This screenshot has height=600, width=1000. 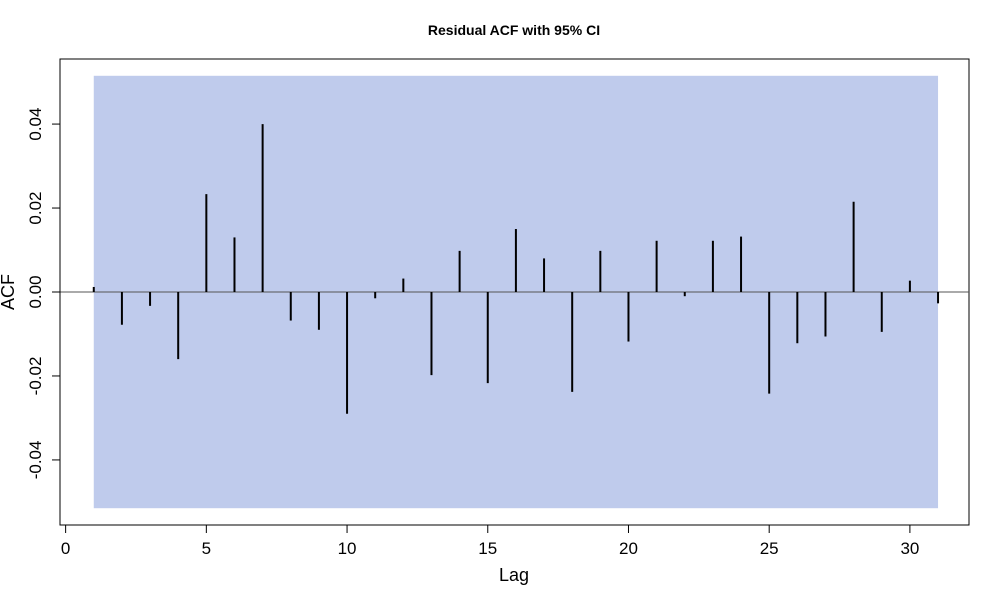 I want to click on y-tick-label: -0.04, so click(x=35, y=460).